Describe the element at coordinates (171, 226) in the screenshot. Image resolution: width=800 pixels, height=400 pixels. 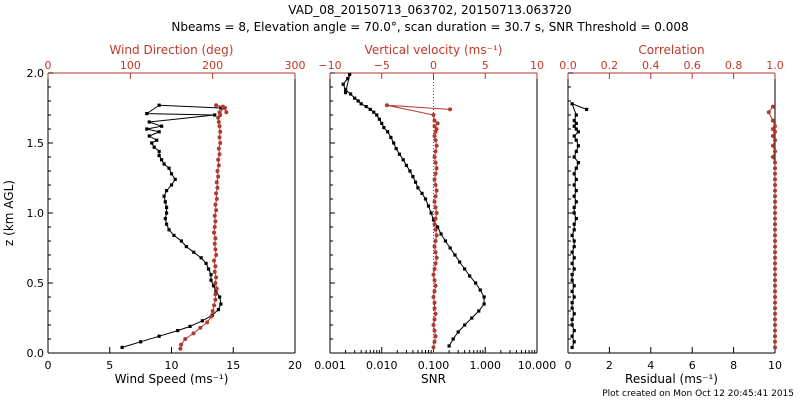
I see `series-bottom` at that location.